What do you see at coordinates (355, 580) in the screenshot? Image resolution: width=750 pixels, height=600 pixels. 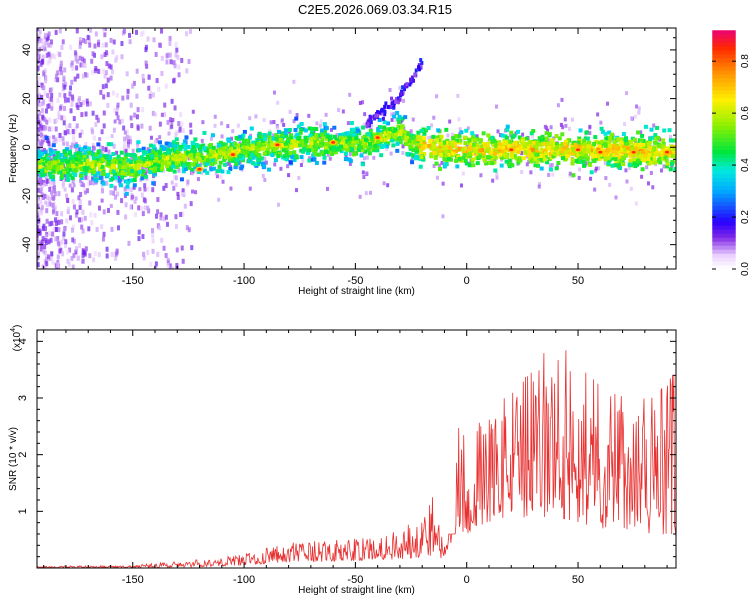 I see `x-tick-label: -50` at bounding box center [355, 580].